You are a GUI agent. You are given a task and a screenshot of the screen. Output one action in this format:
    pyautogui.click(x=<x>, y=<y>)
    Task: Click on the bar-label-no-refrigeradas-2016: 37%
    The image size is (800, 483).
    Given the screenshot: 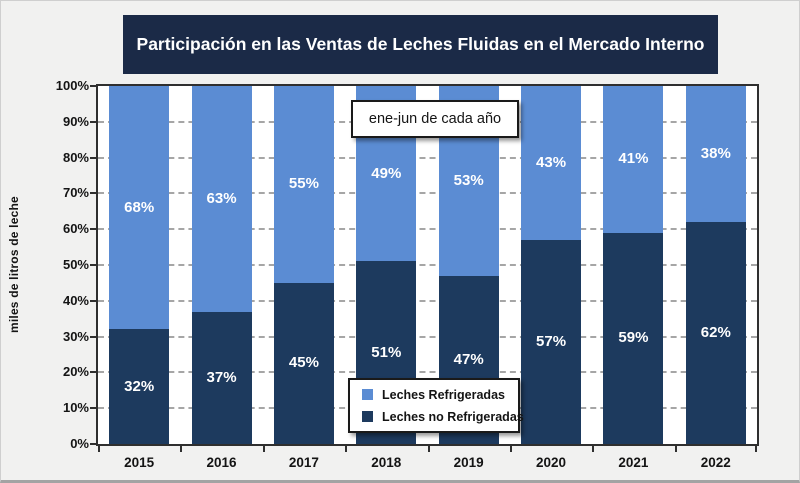 What is the action you would take?
    pyautogui.click(x=221, y=377)
    